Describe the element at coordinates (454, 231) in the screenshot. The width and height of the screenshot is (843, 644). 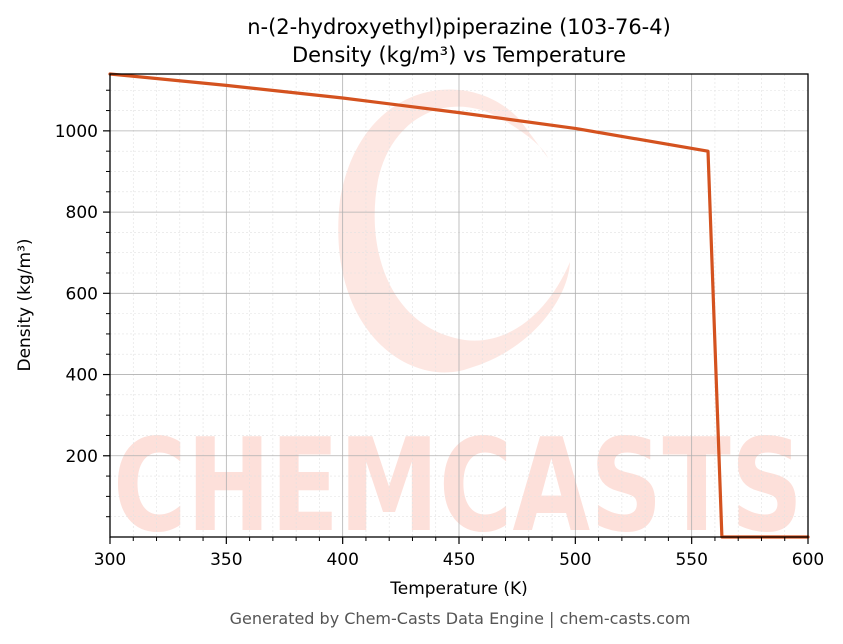
I see `watermark-swirl` at that location.